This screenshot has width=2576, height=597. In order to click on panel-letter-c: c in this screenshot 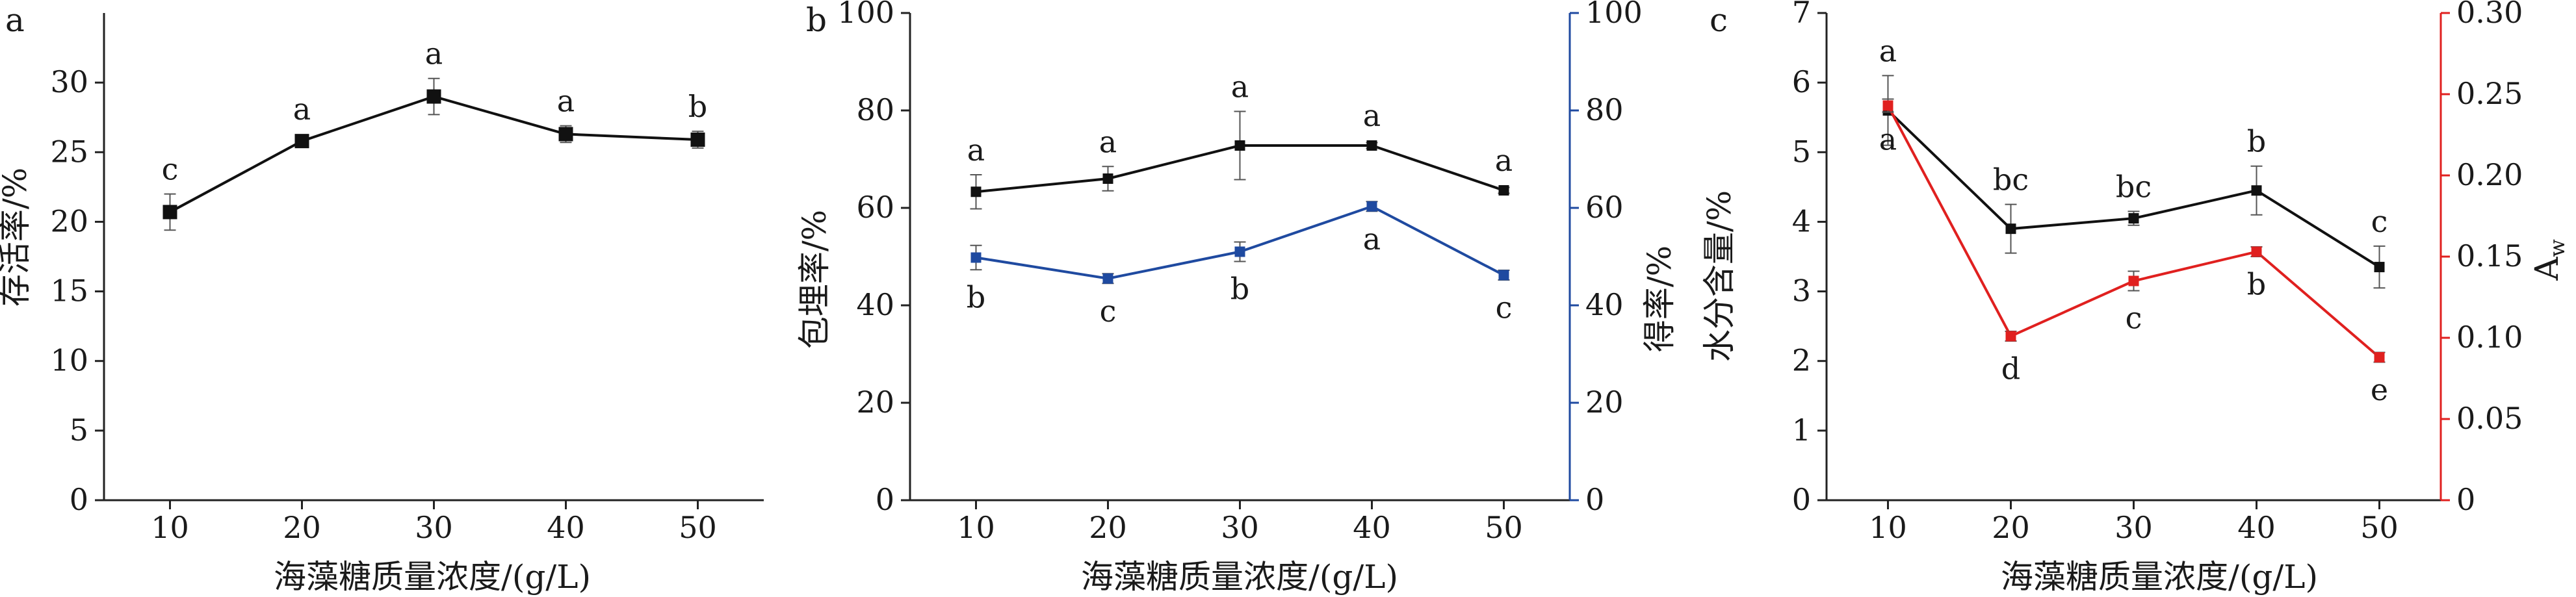, I will do `click(1719, 20)`.